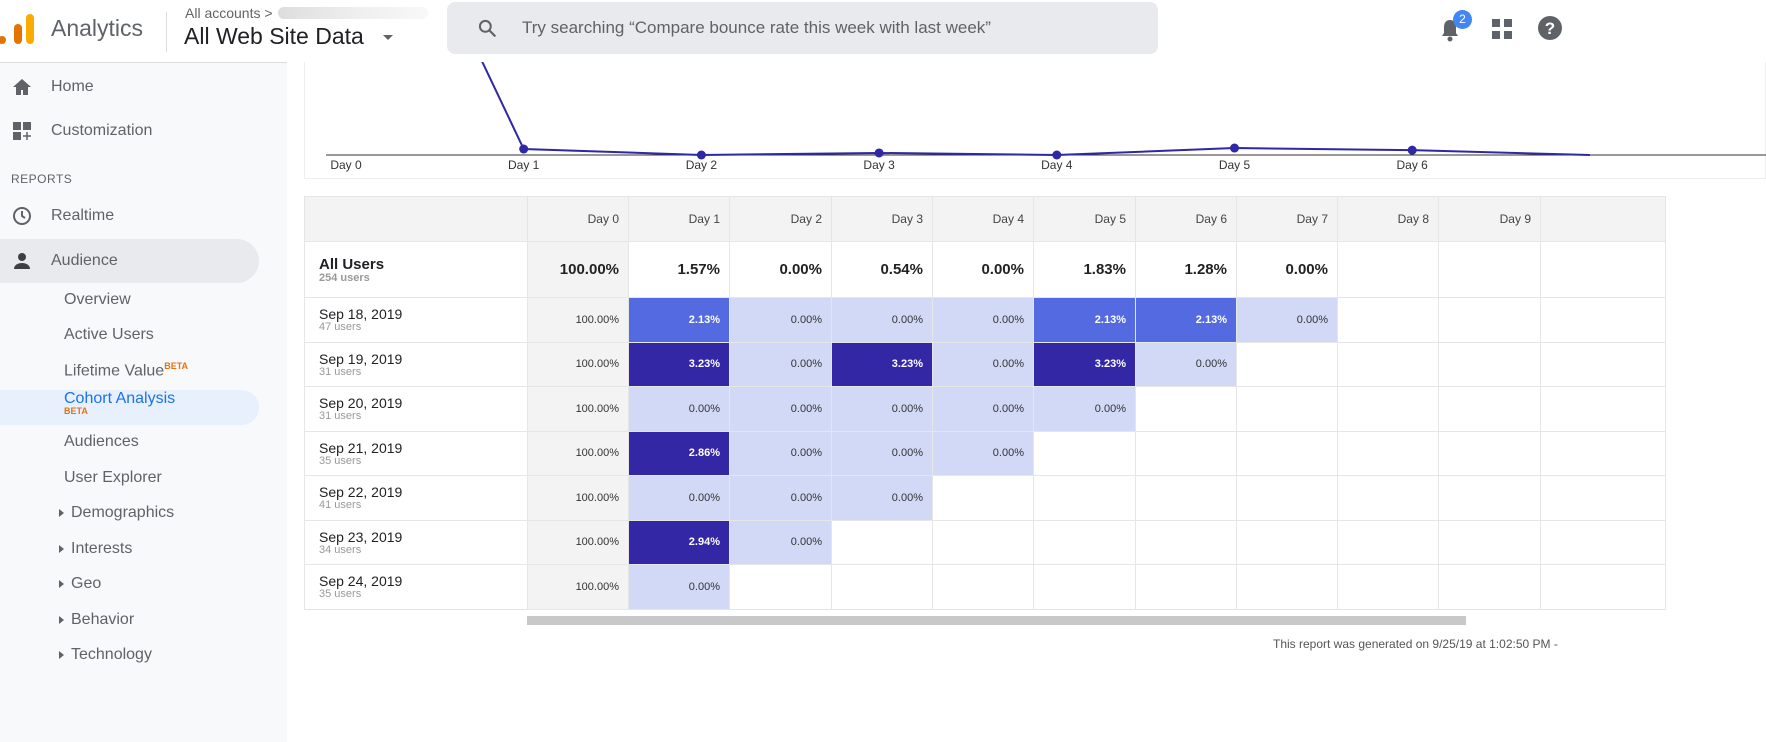 The height and width of the screenshot is (742, 1766). What do you see at coordinates (1388, 219) in the screenshot?
I see `column-header: Day 8` at bounding box center [1388, 219].